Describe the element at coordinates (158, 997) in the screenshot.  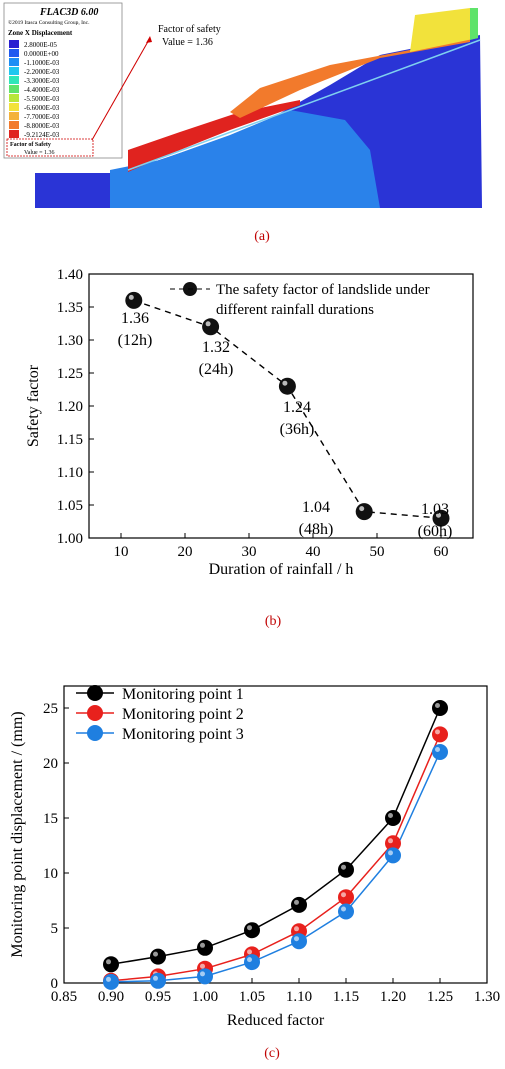
I see `x-tick-label: 0.95` at that location.